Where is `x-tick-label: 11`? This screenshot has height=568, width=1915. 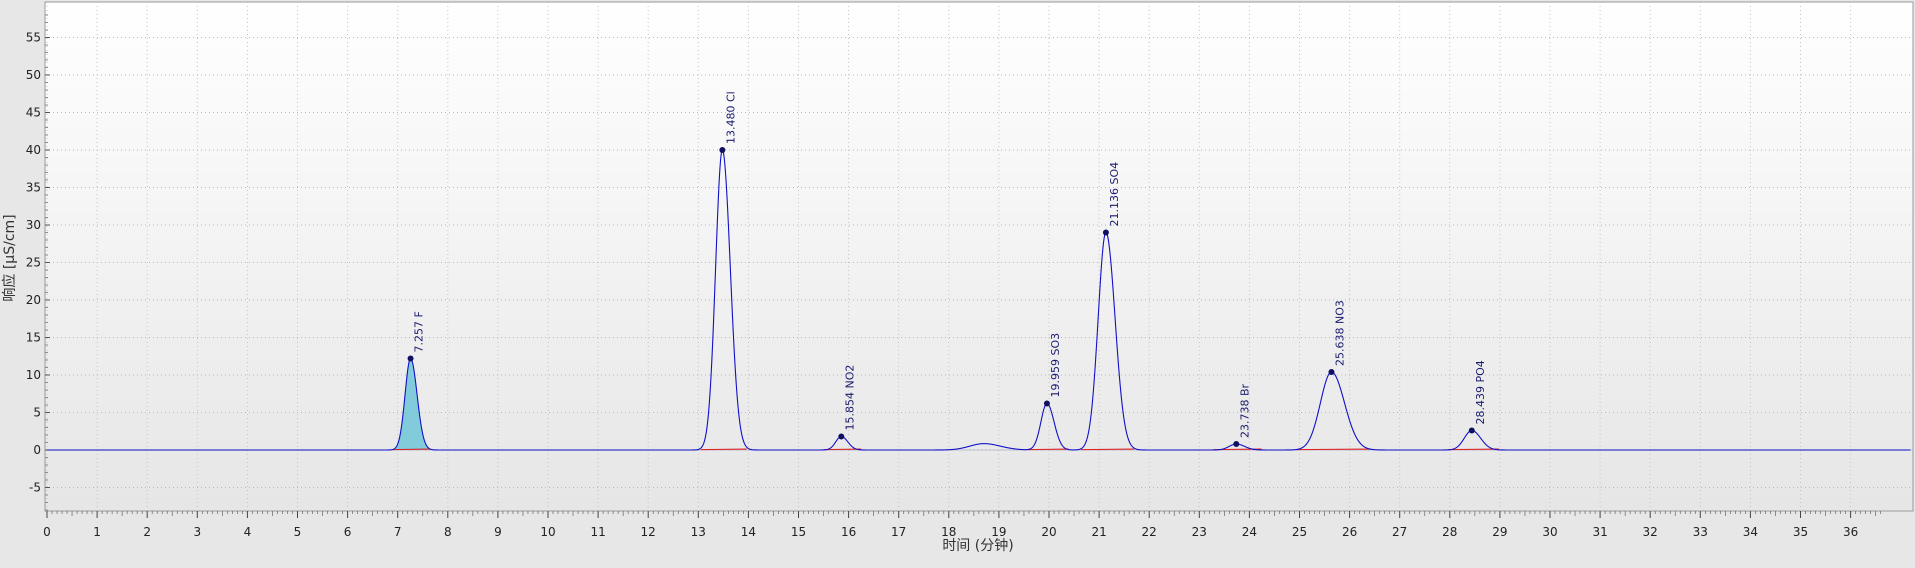
x-tick-label: 11 is located at coordinates (597, 532).